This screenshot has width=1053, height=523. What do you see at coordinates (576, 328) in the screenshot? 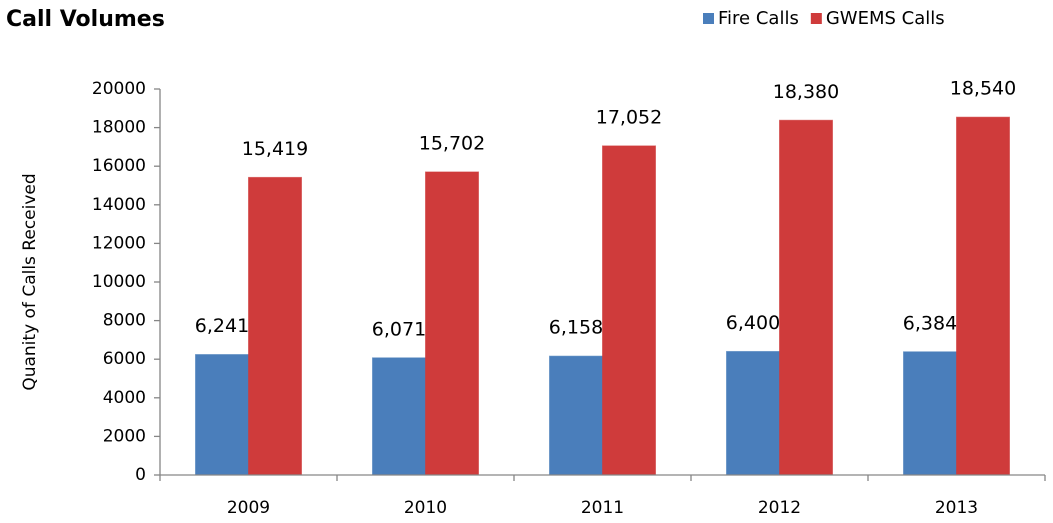
I see `value-label: 6,158` at bounding box center [576, 328].